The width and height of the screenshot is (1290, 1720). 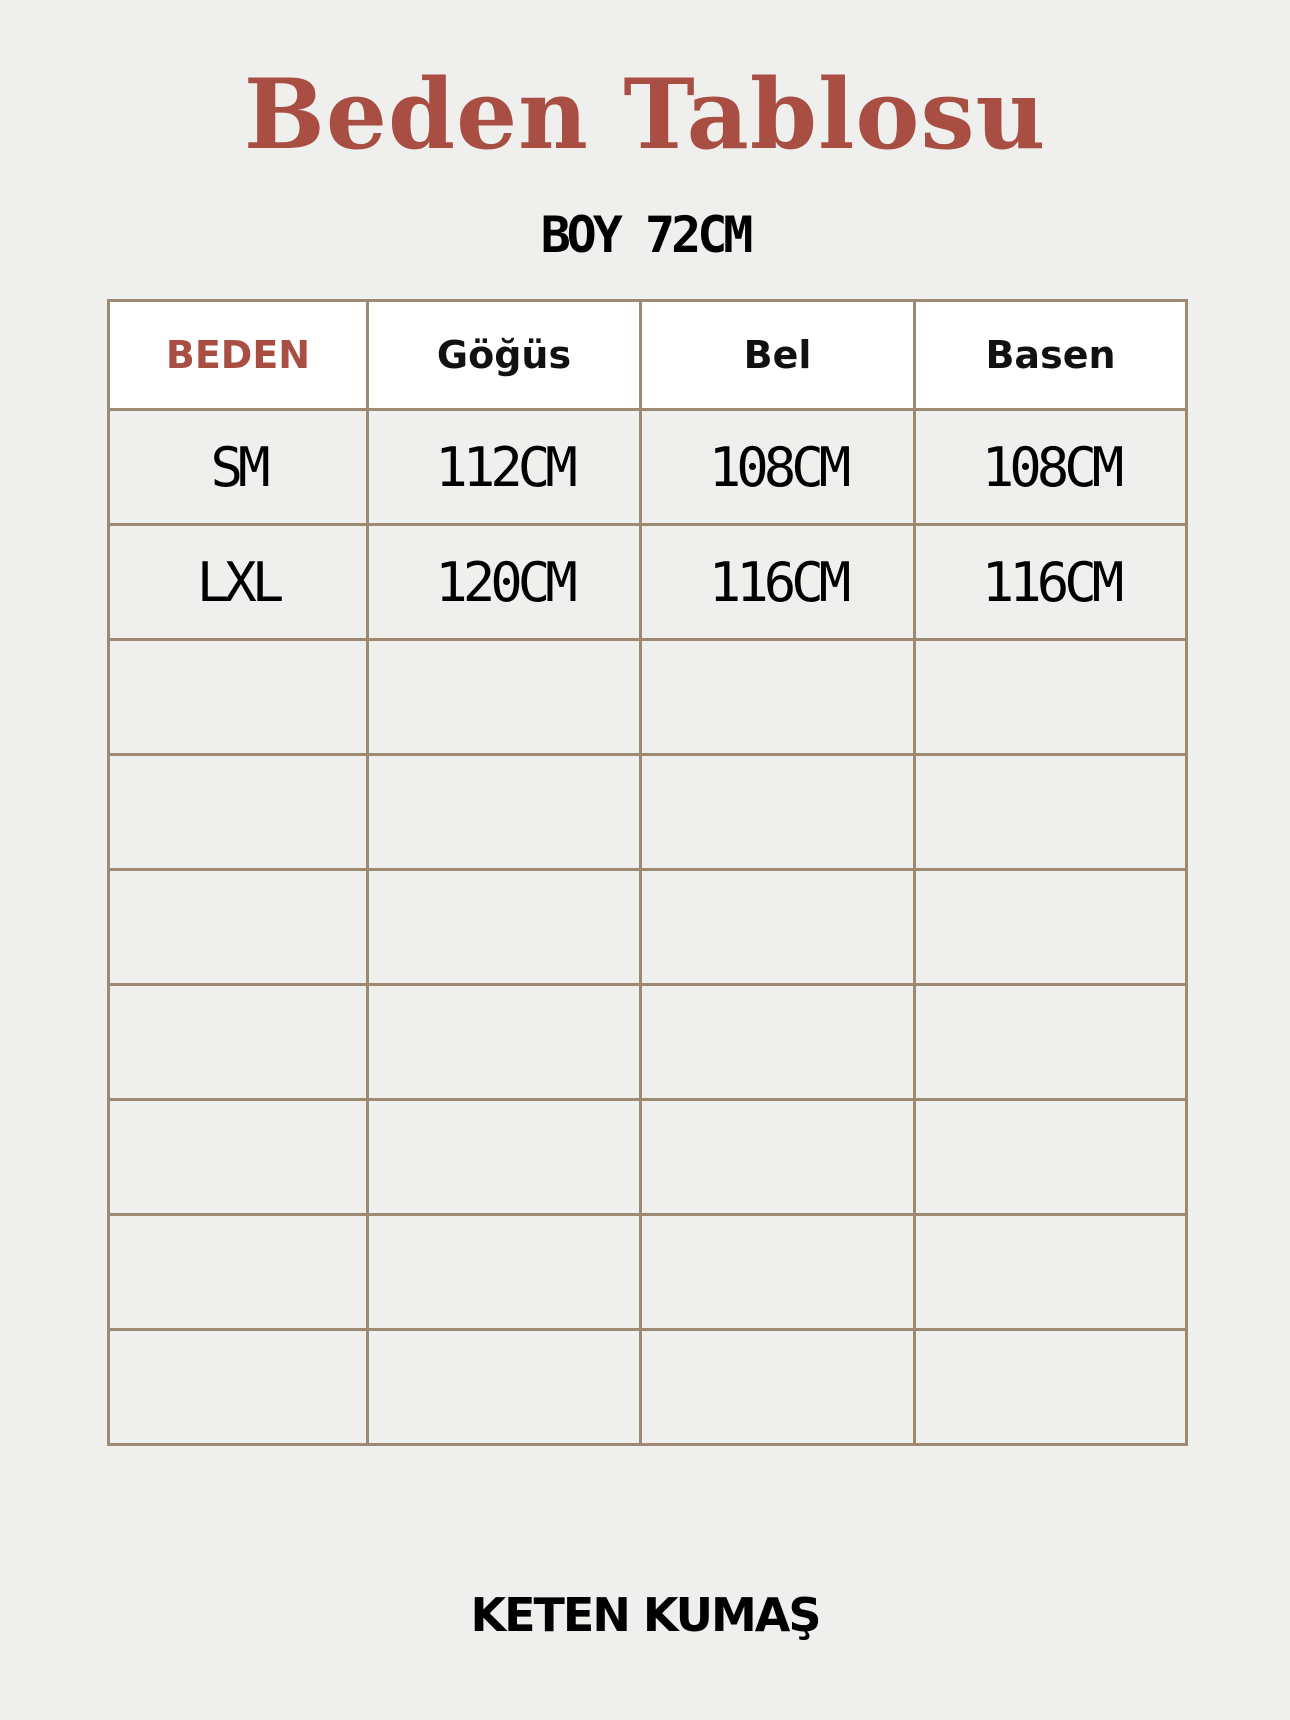 I want to click on cell-waist: 116CM, so click(x=777, y=582).